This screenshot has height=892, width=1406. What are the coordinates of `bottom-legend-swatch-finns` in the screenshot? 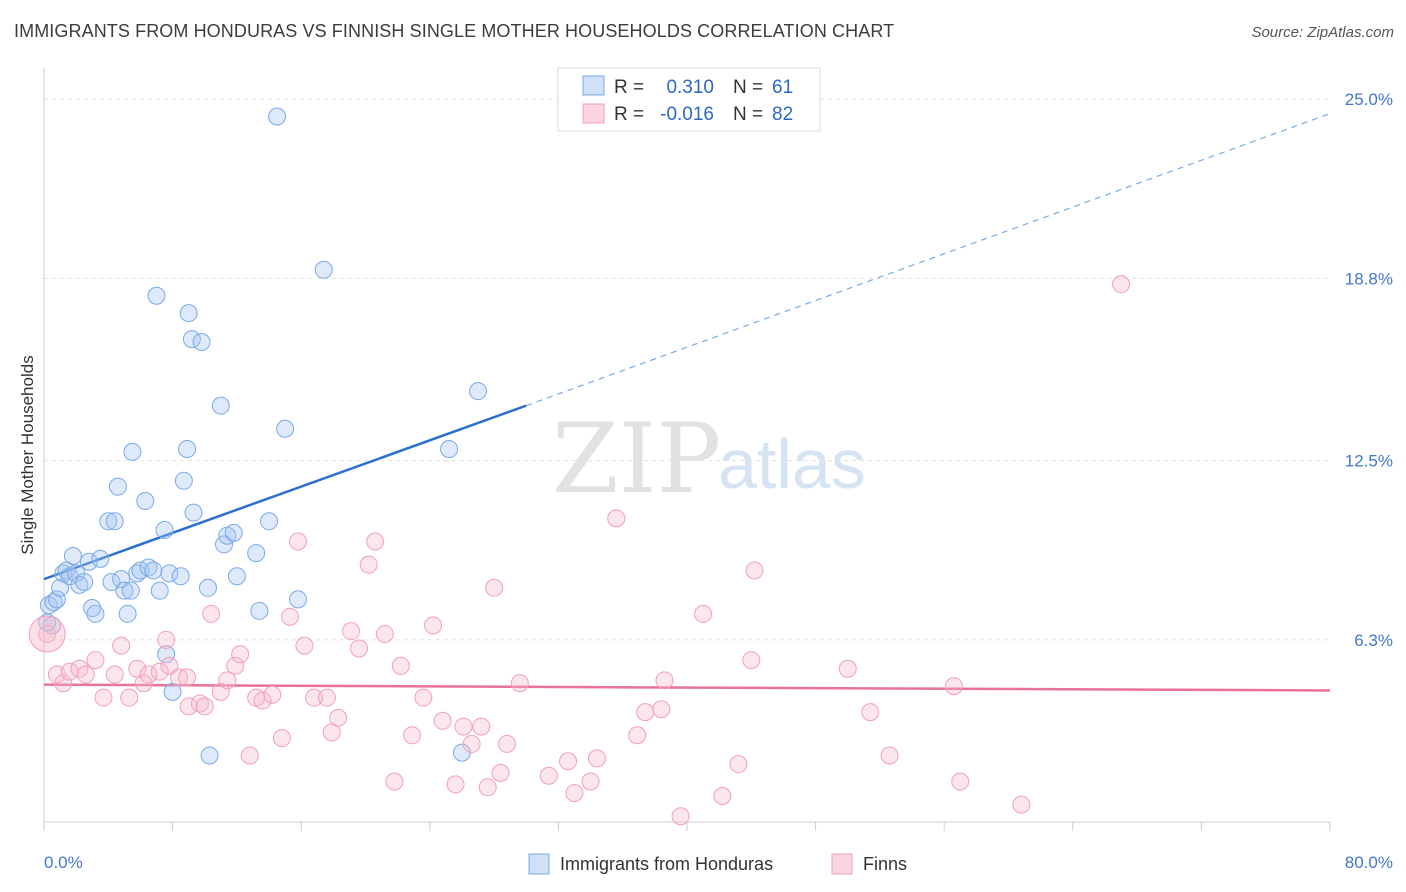 It's located at (842, 864).